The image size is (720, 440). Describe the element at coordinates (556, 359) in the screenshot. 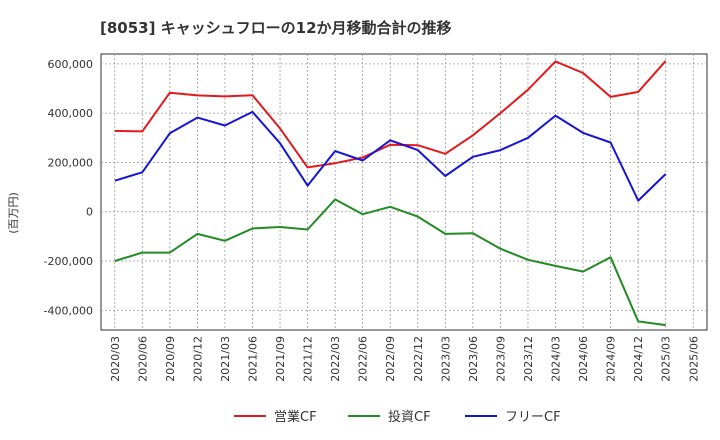

I see `x-tick-label: 2024/03` at that location.